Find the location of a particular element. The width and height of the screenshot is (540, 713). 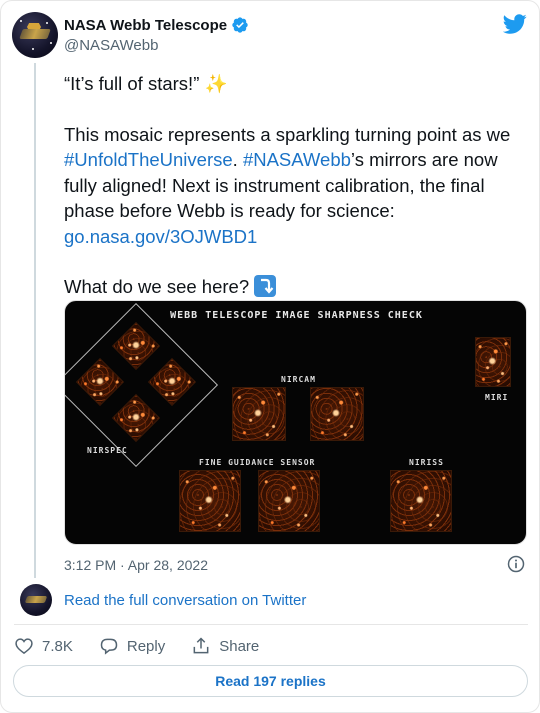

tweet-text-segment: . is located at coordinates (237, 159).